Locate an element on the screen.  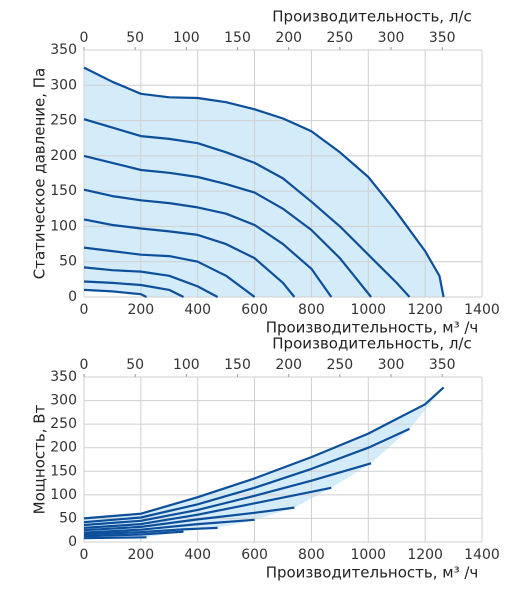
y-axis-title: Мощность, Вт is located at coordinates (40, 459).